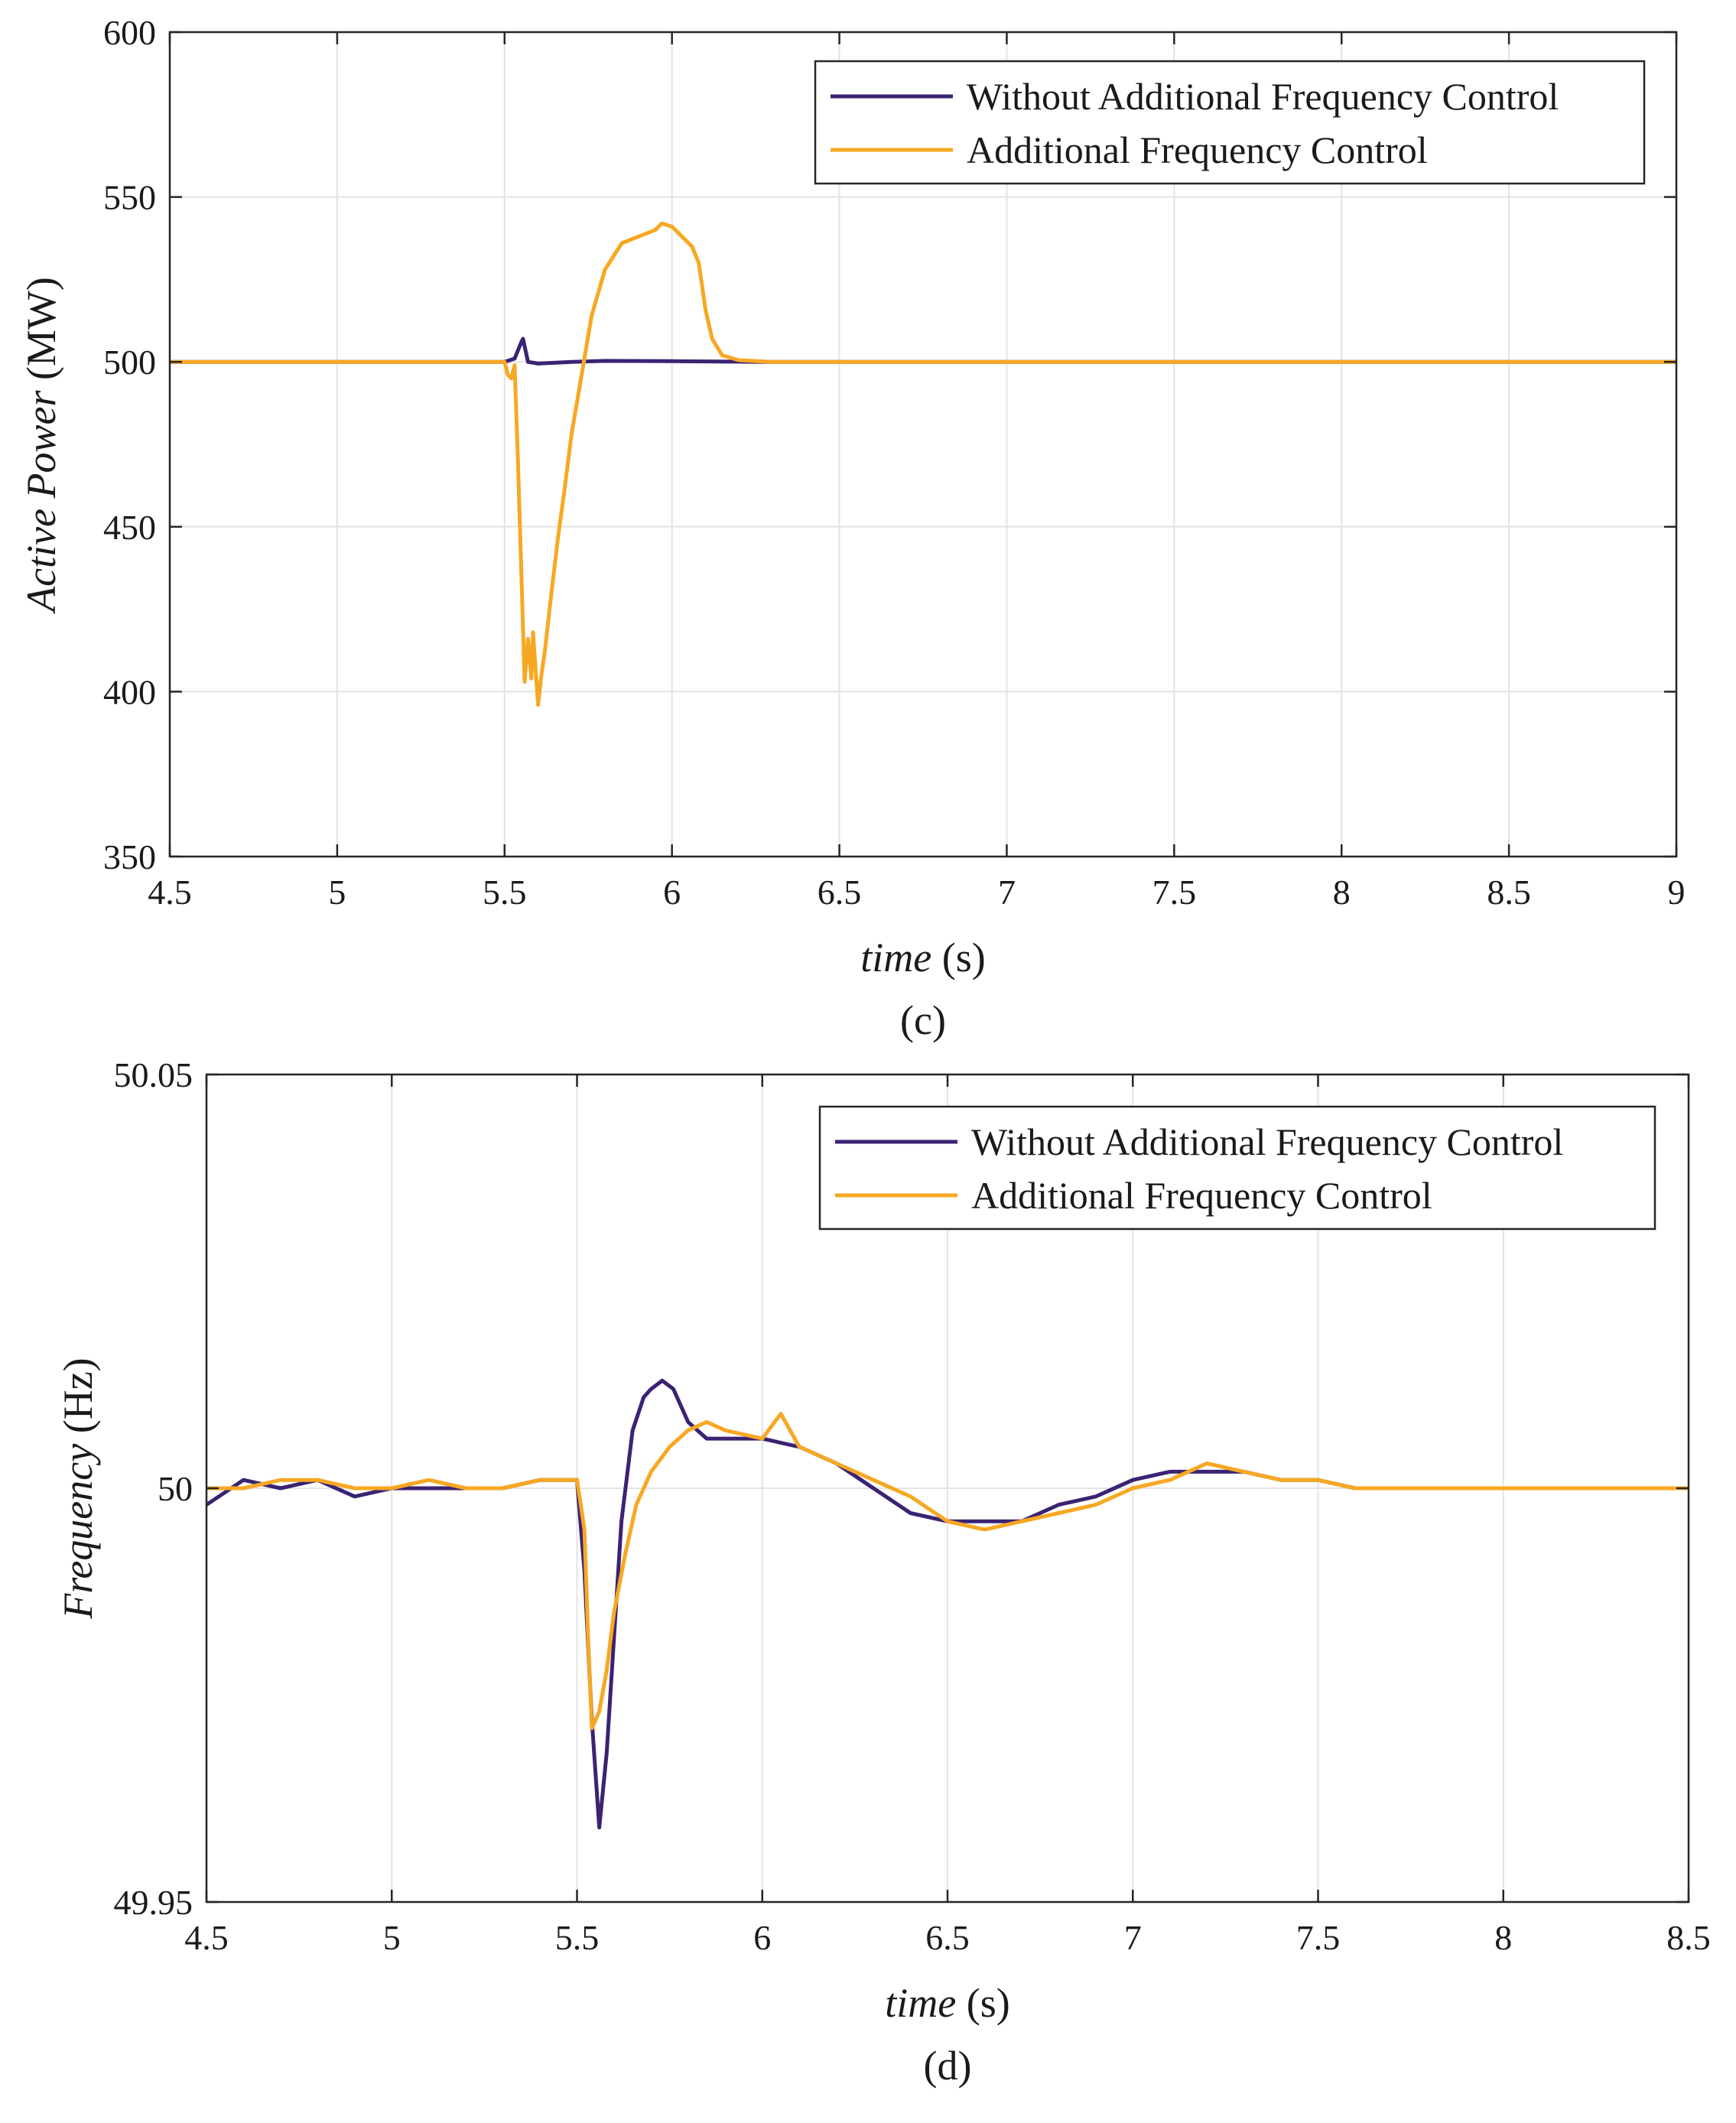  I want to click on y-axis-label-text: Frequency, so click(78, 1532).